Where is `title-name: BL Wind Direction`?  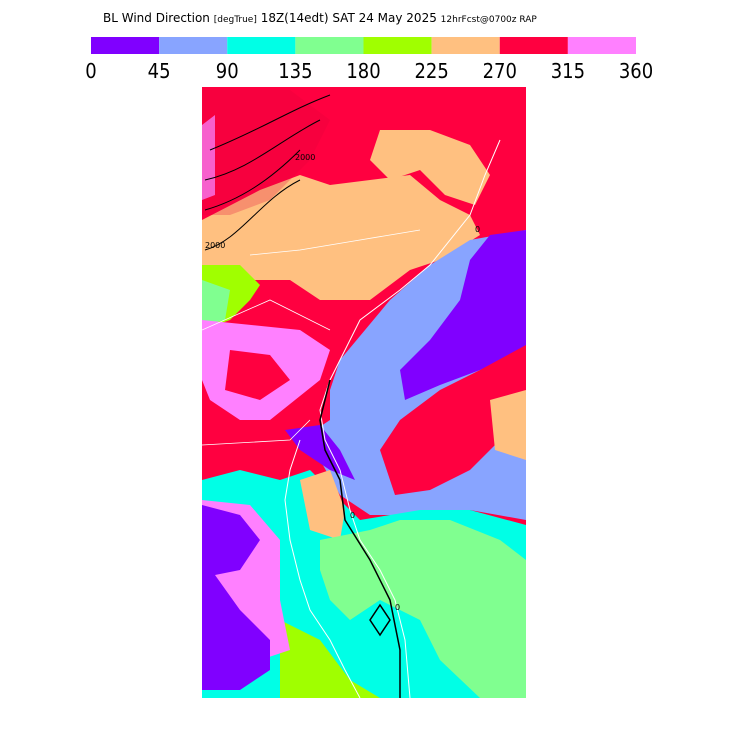
title-name: BL Wind Direction is located at coordinates (156, 18).